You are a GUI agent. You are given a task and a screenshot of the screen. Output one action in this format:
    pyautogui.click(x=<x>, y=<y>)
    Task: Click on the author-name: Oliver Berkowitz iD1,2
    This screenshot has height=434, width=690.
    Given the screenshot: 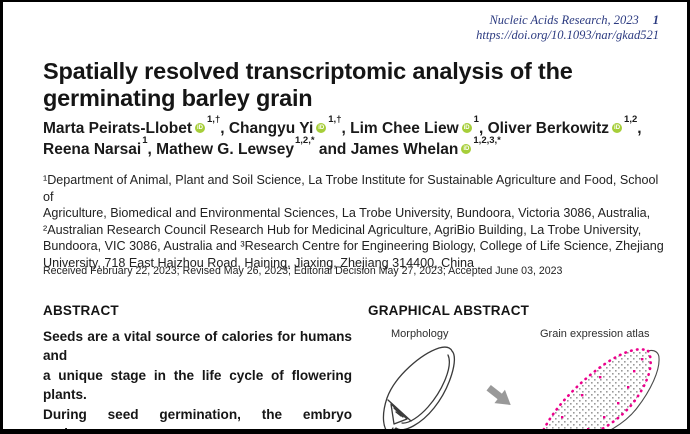 What is the action you would take?
    pyautogui.click(x=562, y=125)
    